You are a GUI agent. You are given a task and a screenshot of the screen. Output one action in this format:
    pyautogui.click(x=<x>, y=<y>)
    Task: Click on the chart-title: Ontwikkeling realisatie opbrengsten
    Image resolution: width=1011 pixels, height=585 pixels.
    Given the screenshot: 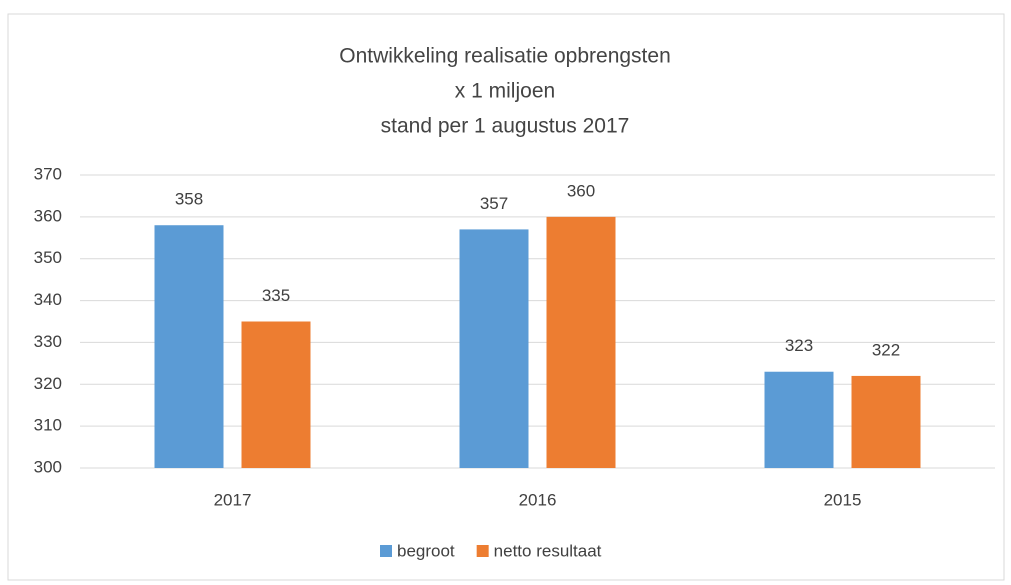 What is the action you would take?
    pyautogui.click(x=505, y=56)
    